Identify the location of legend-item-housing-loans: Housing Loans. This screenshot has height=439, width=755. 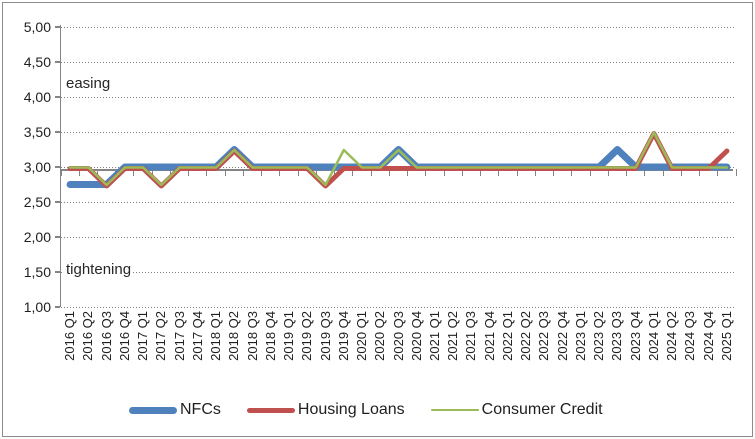
(325, 410).